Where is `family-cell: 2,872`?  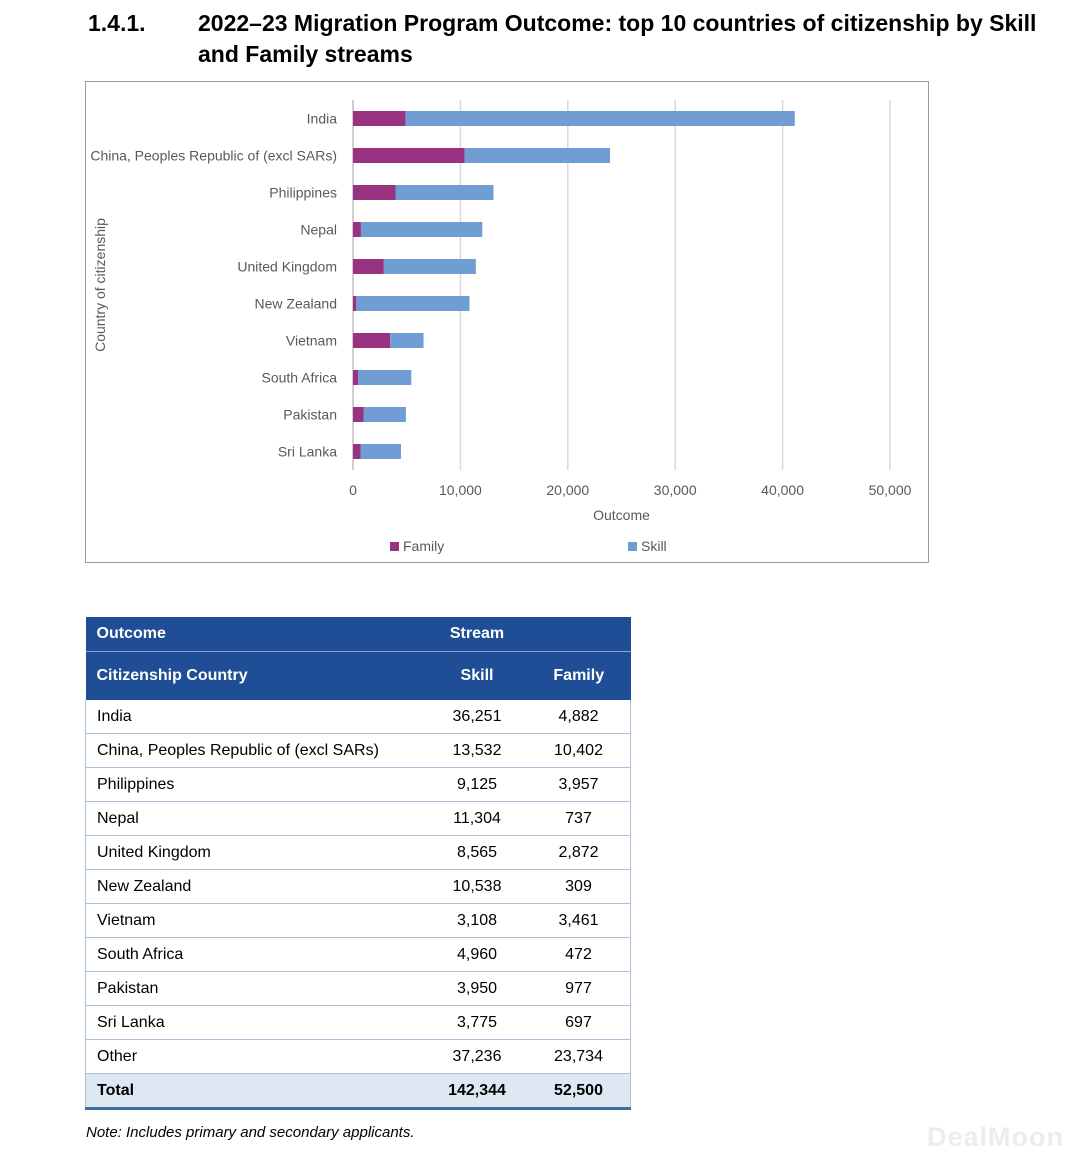
family-cell: 2,872 is located at coordinates (579, 852).